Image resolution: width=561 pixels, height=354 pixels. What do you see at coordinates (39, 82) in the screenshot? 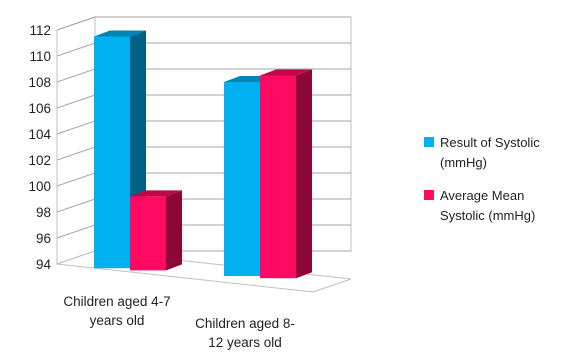
I see `y-tick-label: 108` at bounding box center [39, 82].